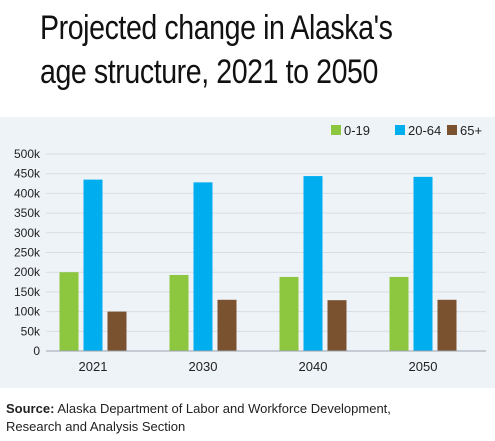 The width and height of the screenshot is (495, 441). Describe the element at coordinates (27, 193) in the screenshot. I see `y-tick-label: 400k` at that location.